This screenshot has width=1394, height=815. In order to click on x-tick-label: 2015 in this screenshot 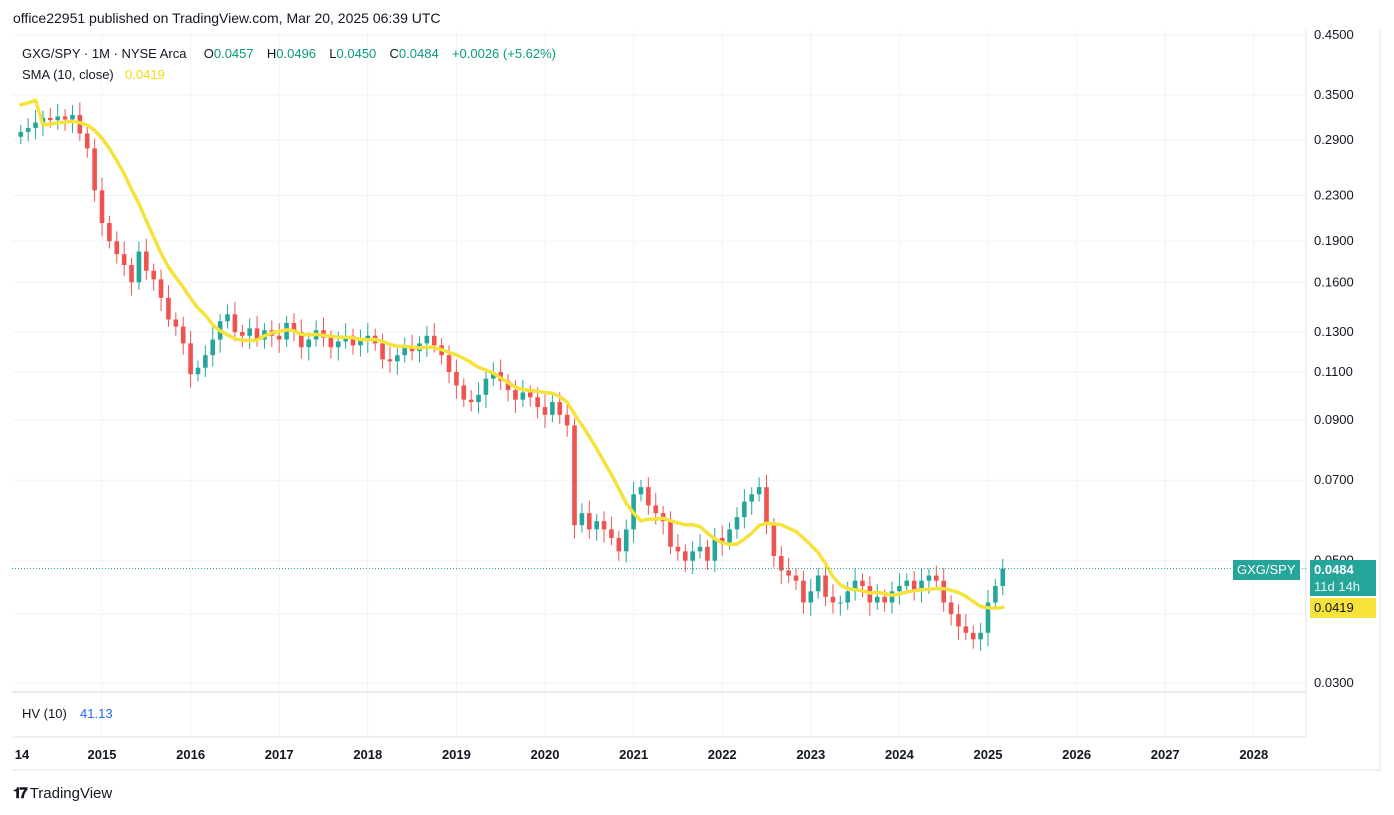, I will do `click(102, 754)`.